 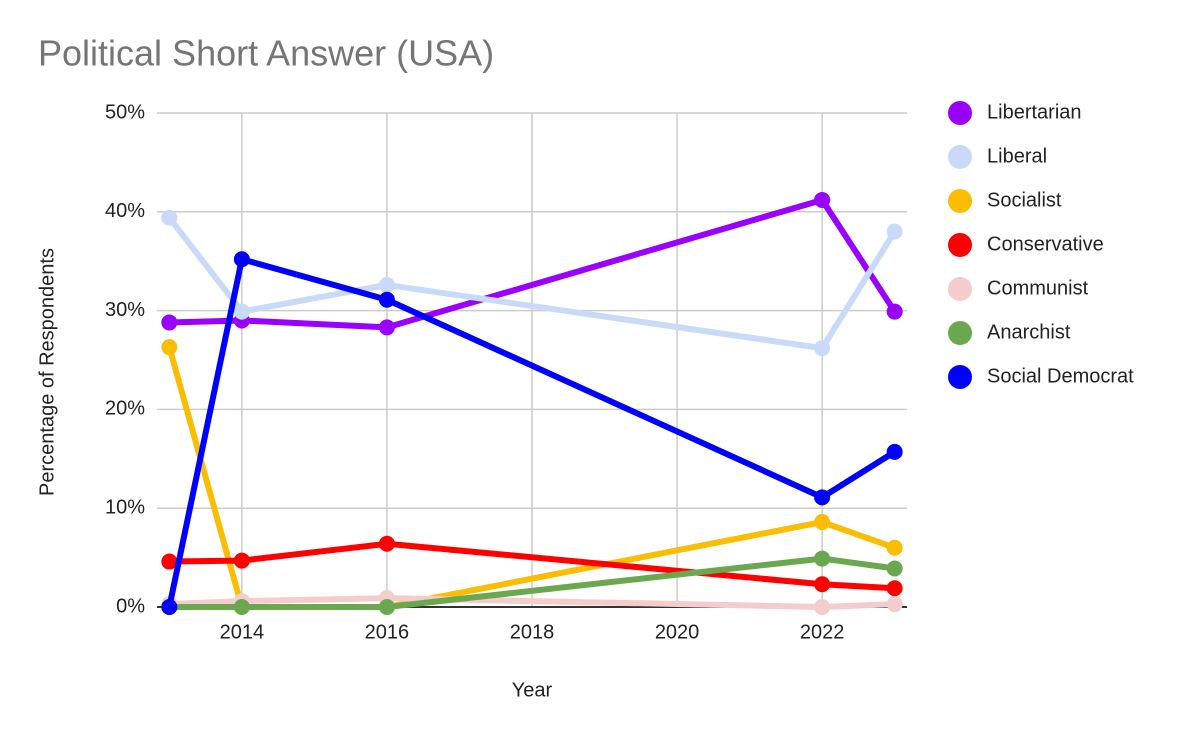 What do you see at coordinates (1045, 244) in the screenshot?
I see `legend-label: Conservative` at bounding box center [1045, 244].